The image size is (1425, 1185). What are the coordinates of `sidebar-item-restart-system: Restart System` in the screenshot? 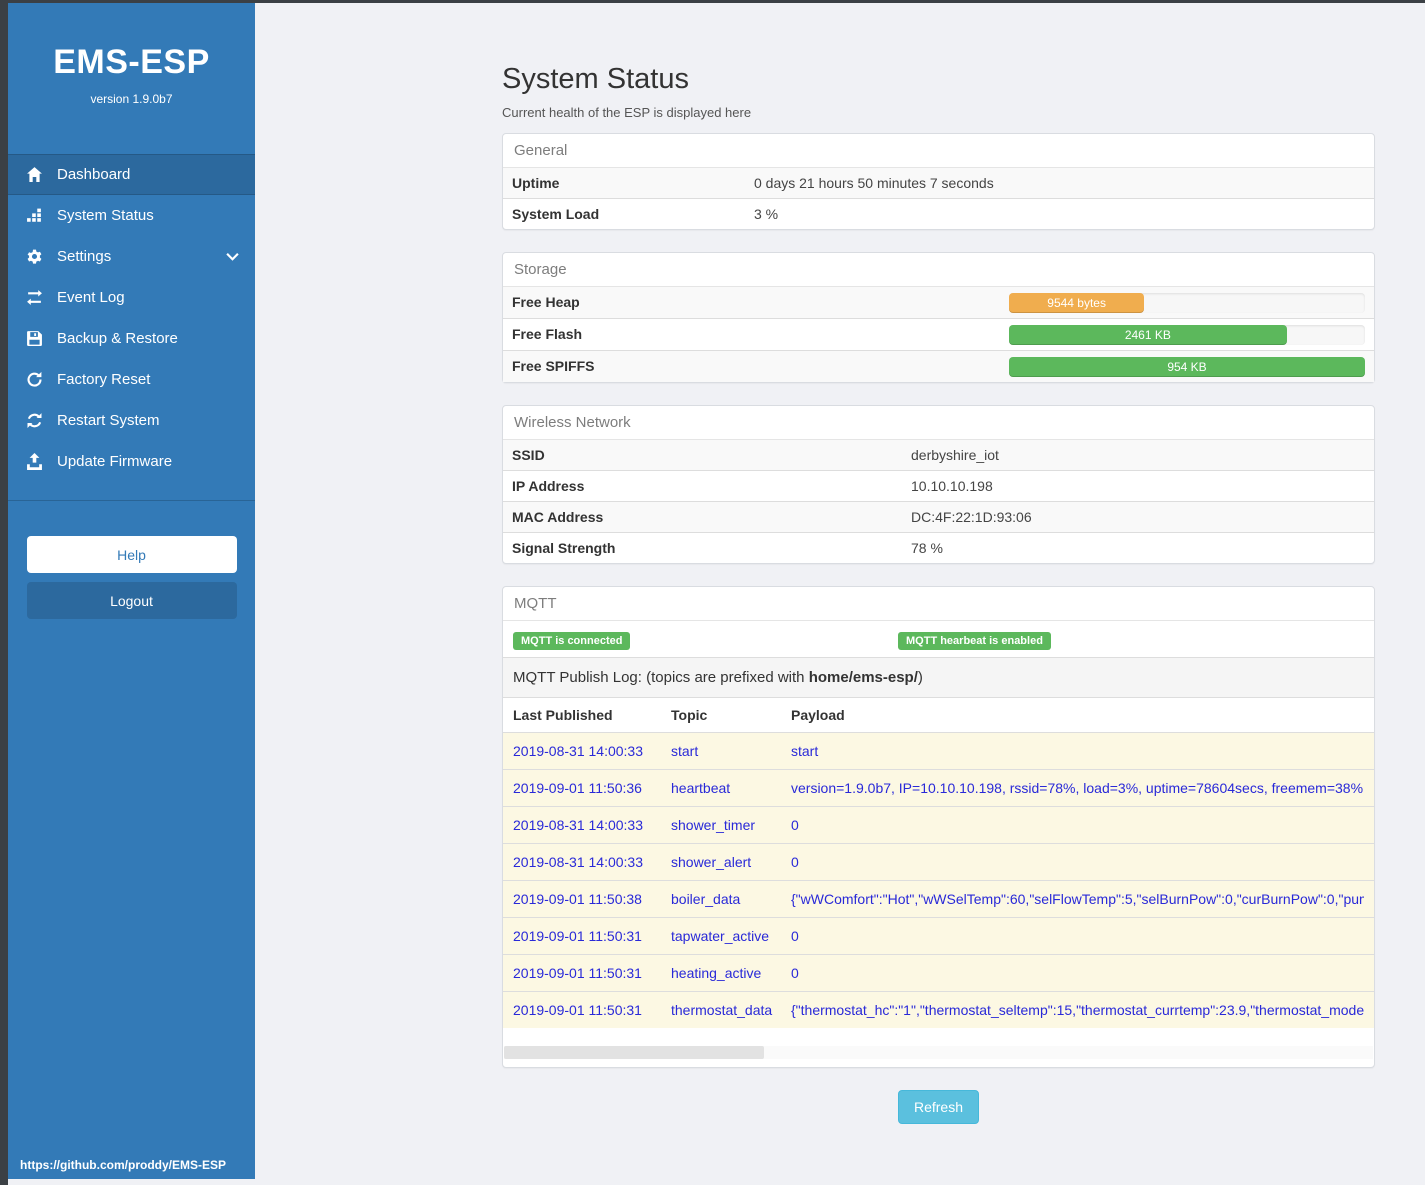 It's located at (131, 420).